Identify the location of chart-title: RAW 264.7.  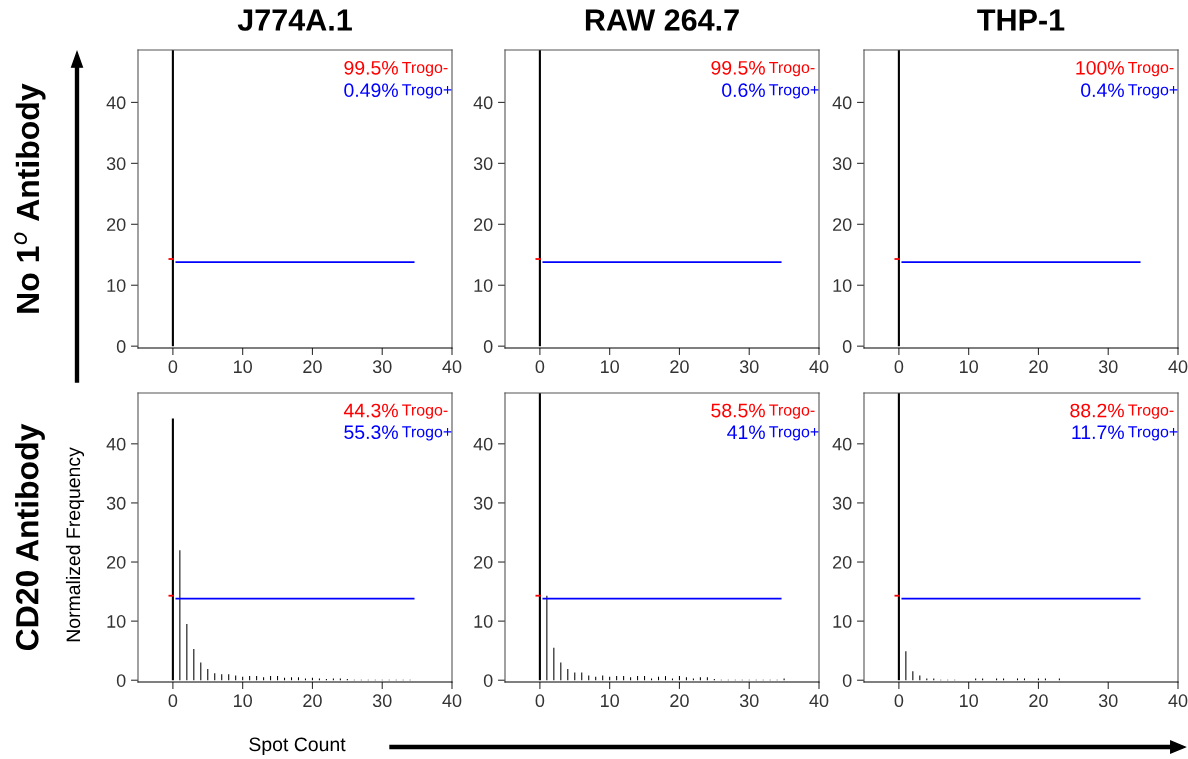
(662, 20).